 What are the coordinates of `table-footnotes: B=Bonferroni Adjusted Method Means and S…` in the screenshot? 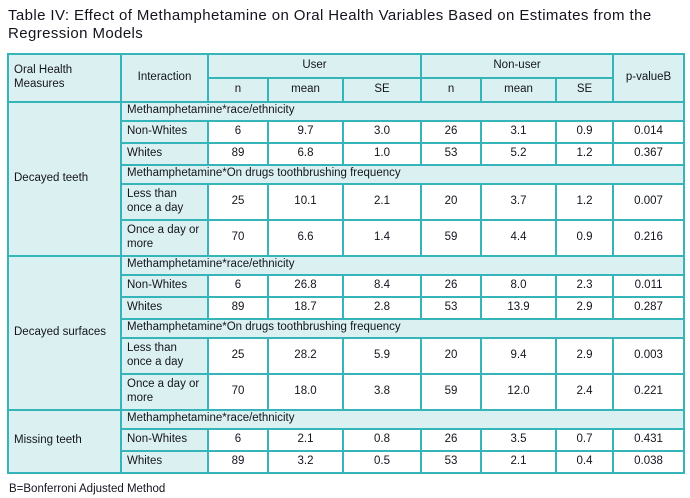 It's located at (346, 489).